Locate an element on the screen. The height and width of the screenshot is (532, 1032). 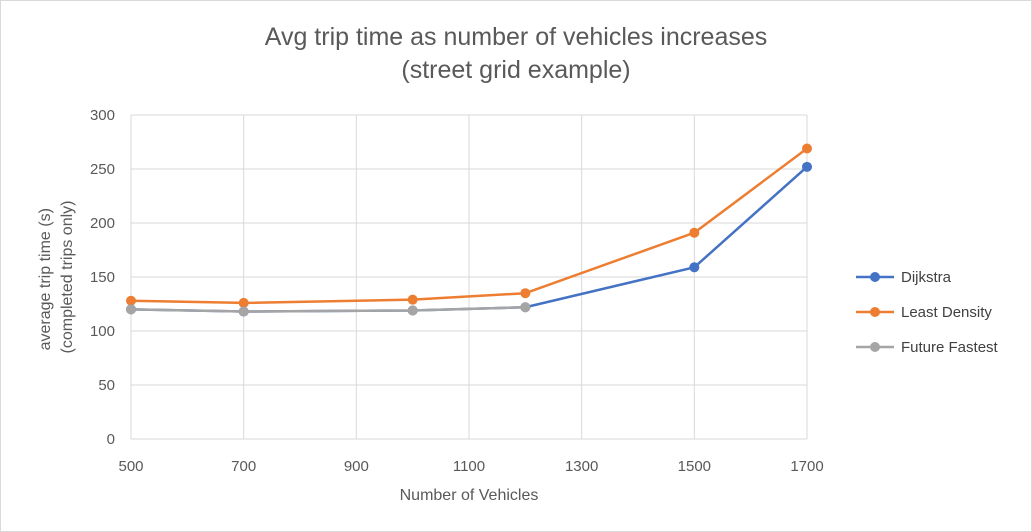
legend-marker-future-fastest is located at coordinates (875, 347).